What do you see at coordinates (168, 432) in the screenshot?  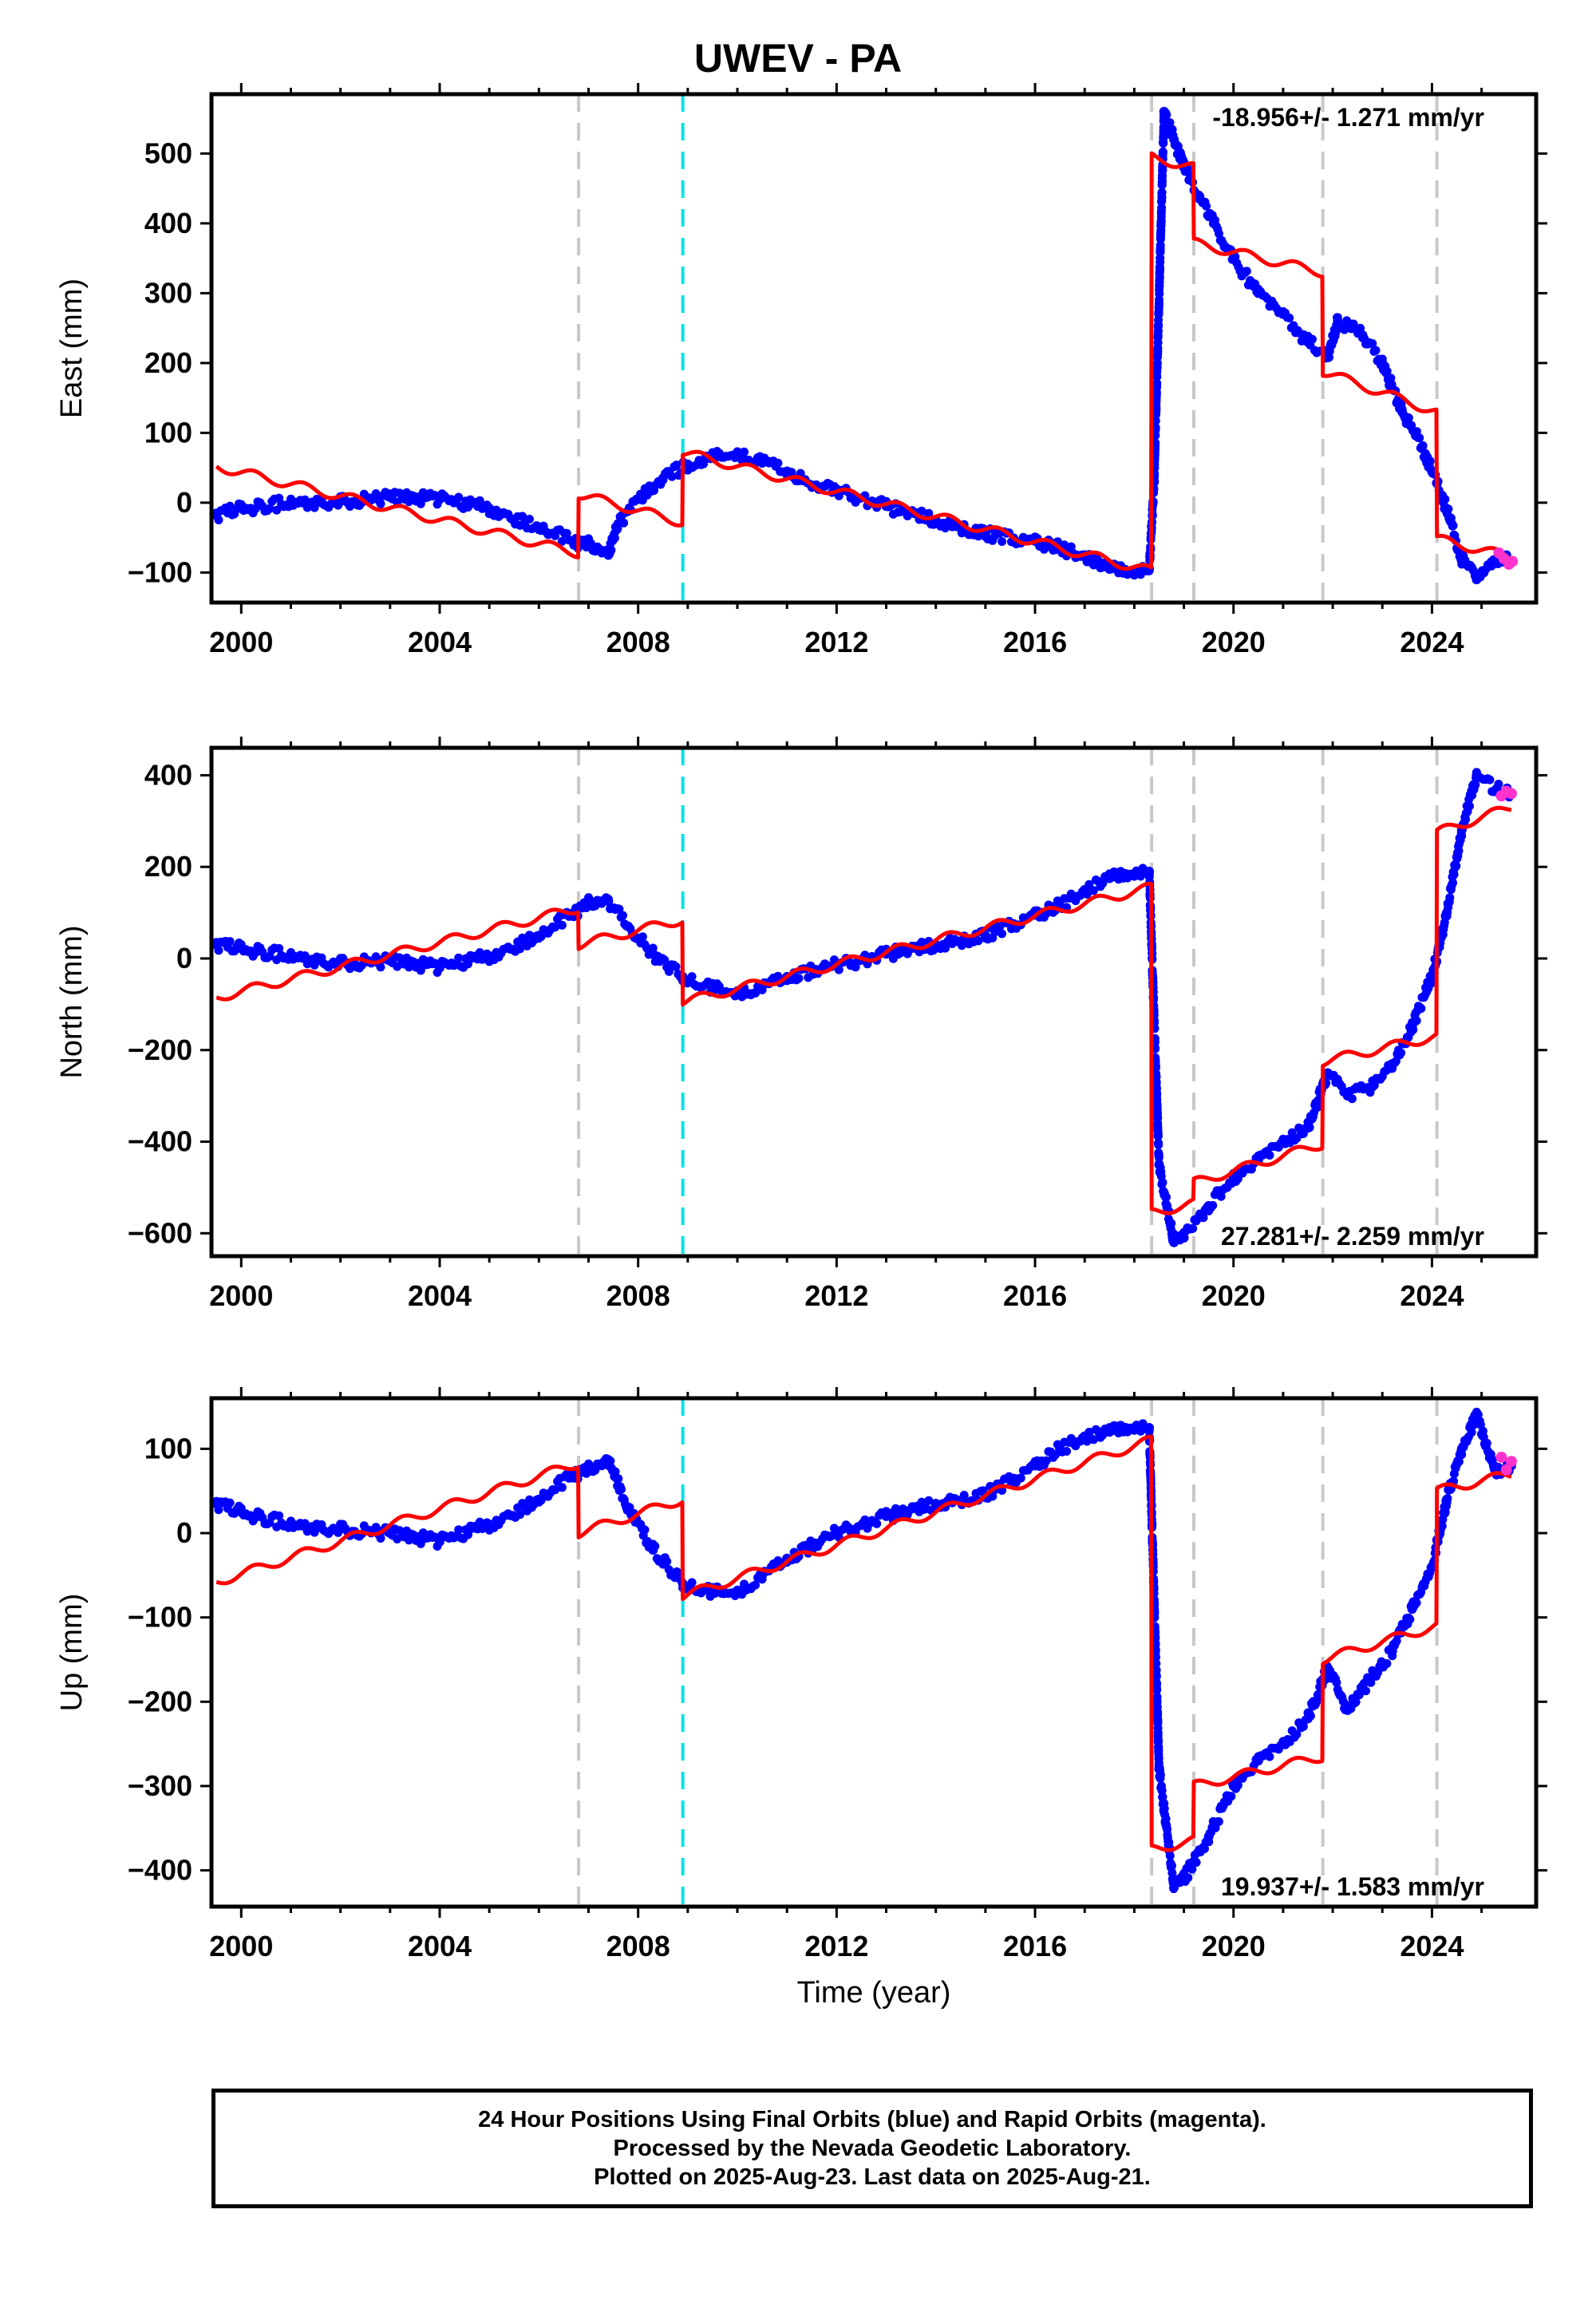 I see `y-tick-label: 100` at bounding box center [168, 432].